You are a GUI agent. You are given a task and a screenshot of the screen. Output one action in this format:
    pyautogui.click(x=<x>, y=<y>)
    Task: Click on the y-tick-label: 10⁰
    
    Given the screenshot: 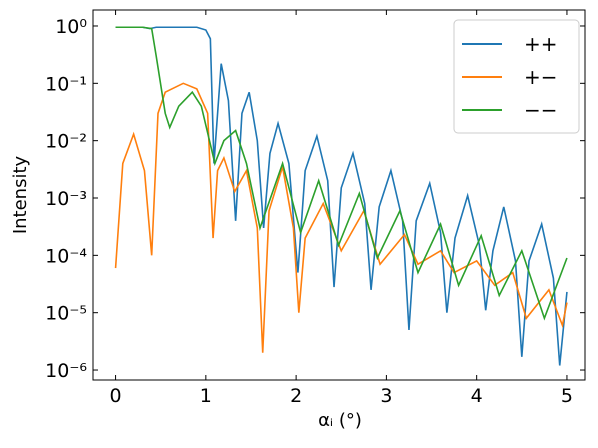 What is the action you would take?
    pyautogui.click(x=71, y=27)
    